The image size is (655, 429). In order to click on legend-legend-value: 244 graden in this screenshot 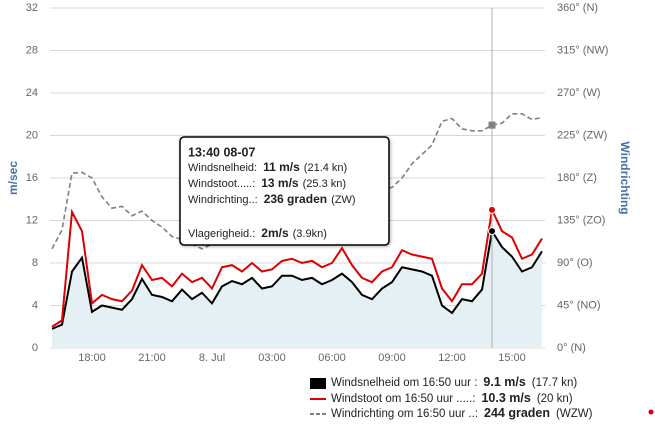, I will do `click(517, 413)`.